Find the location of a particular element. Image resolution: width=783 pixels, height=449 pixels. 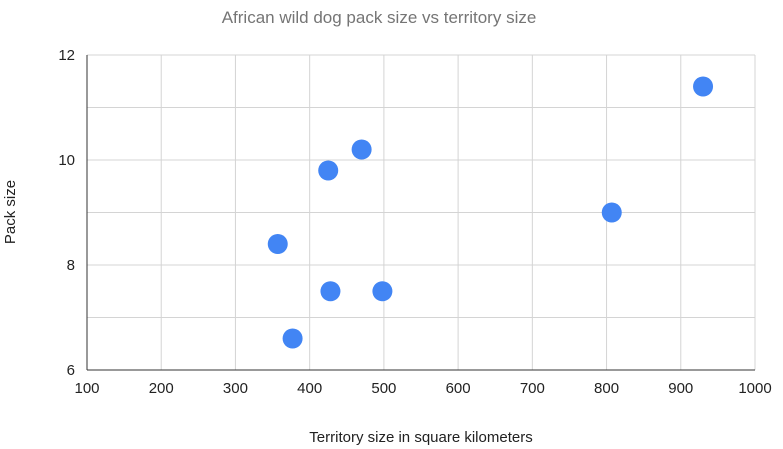

y-axis-title: Pack size is located at coordinates (10, 212).